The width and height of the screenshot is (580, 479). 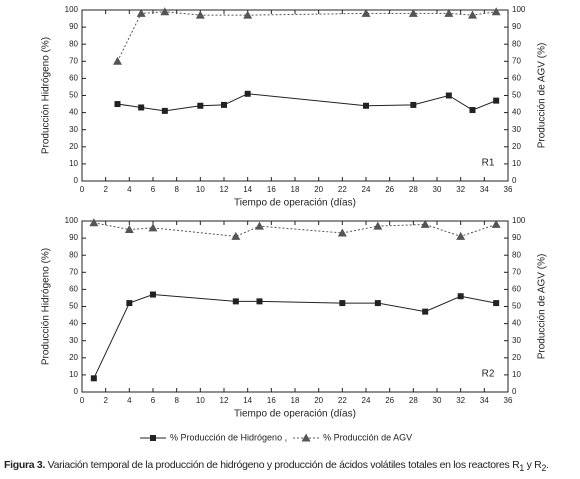 I want to click on y-tick-label: 0, so click(x=76, y=391).